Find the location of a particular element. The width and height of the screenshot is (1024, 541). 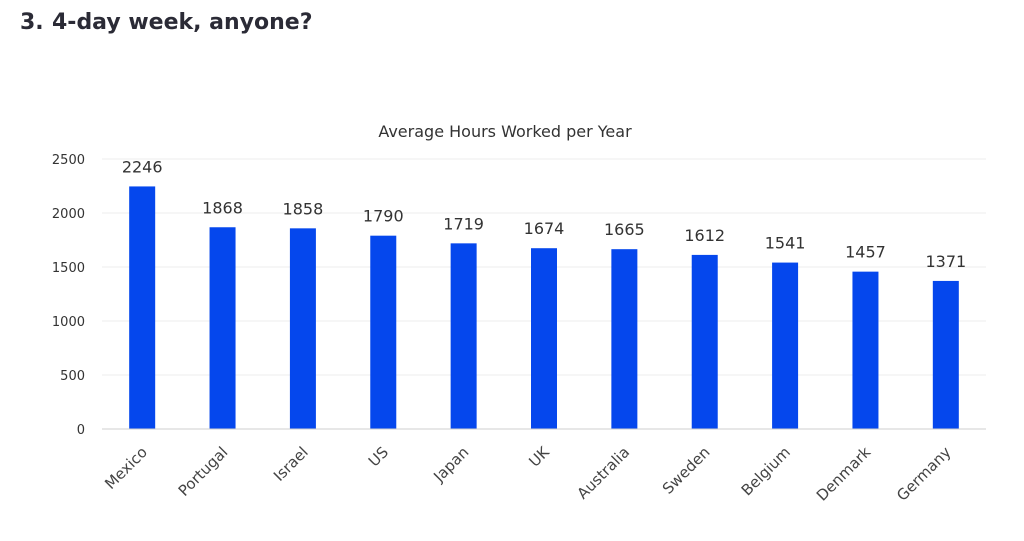

section-title: 4-day week, anyone? is located at coordinates (182, 22).